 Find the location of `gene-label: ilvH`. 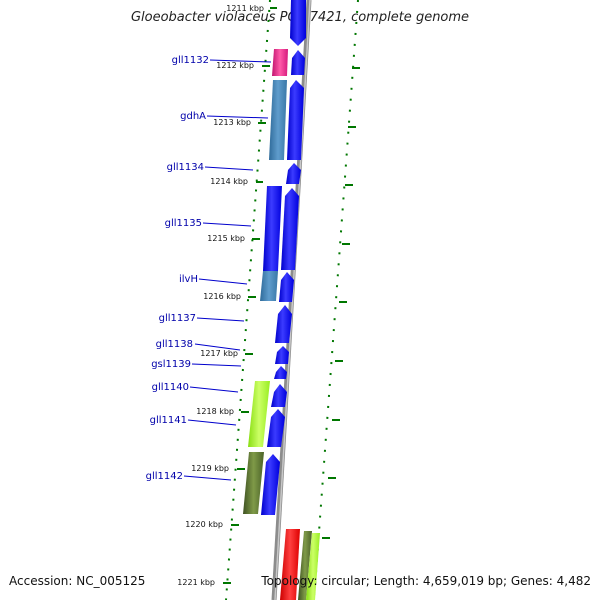

gene-label: ilvH is located at coordinates (188, 279).